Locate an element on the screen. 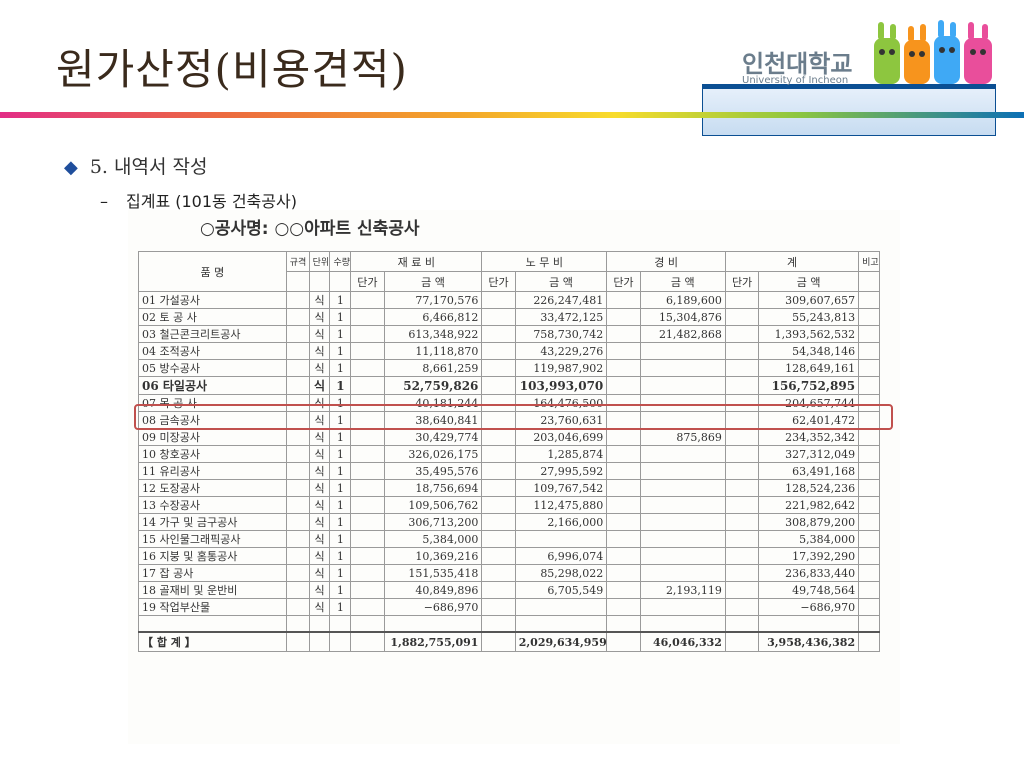 Image resolution: width=1024 pixels, height=768 pixels. cell-name: 05 방수공사 is located at coordinates (212, 368).